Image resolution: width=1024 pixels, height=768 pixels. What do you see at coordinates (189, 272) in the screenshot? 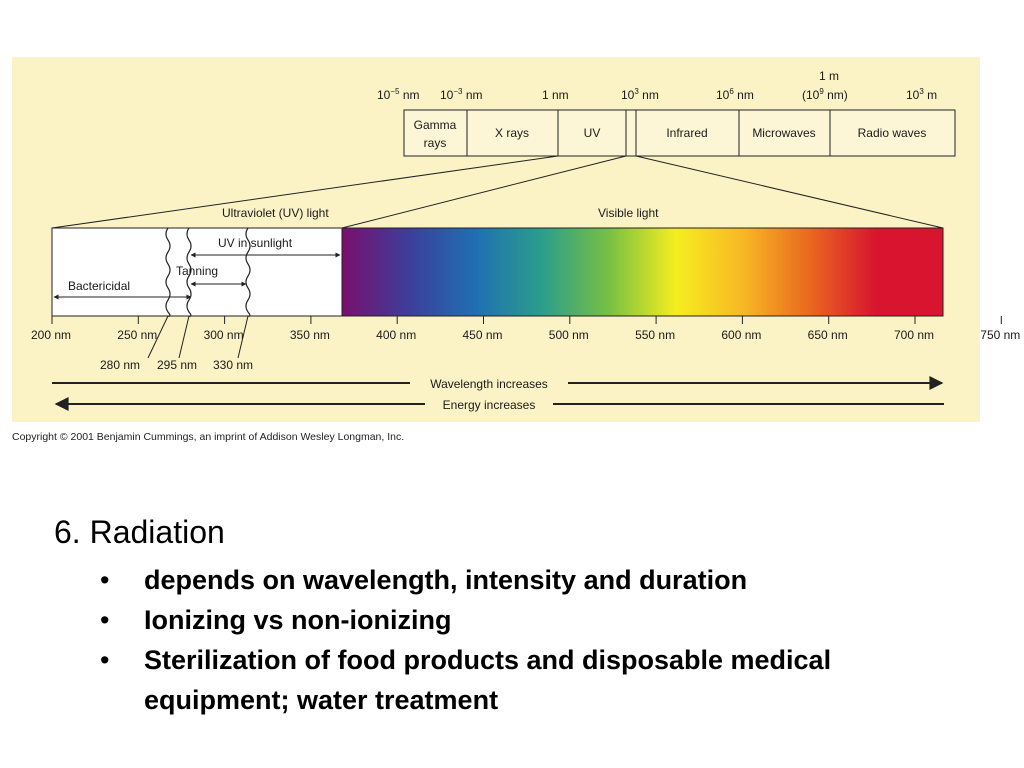
I see `boundary-295nm` at bounding box center [189, 272].